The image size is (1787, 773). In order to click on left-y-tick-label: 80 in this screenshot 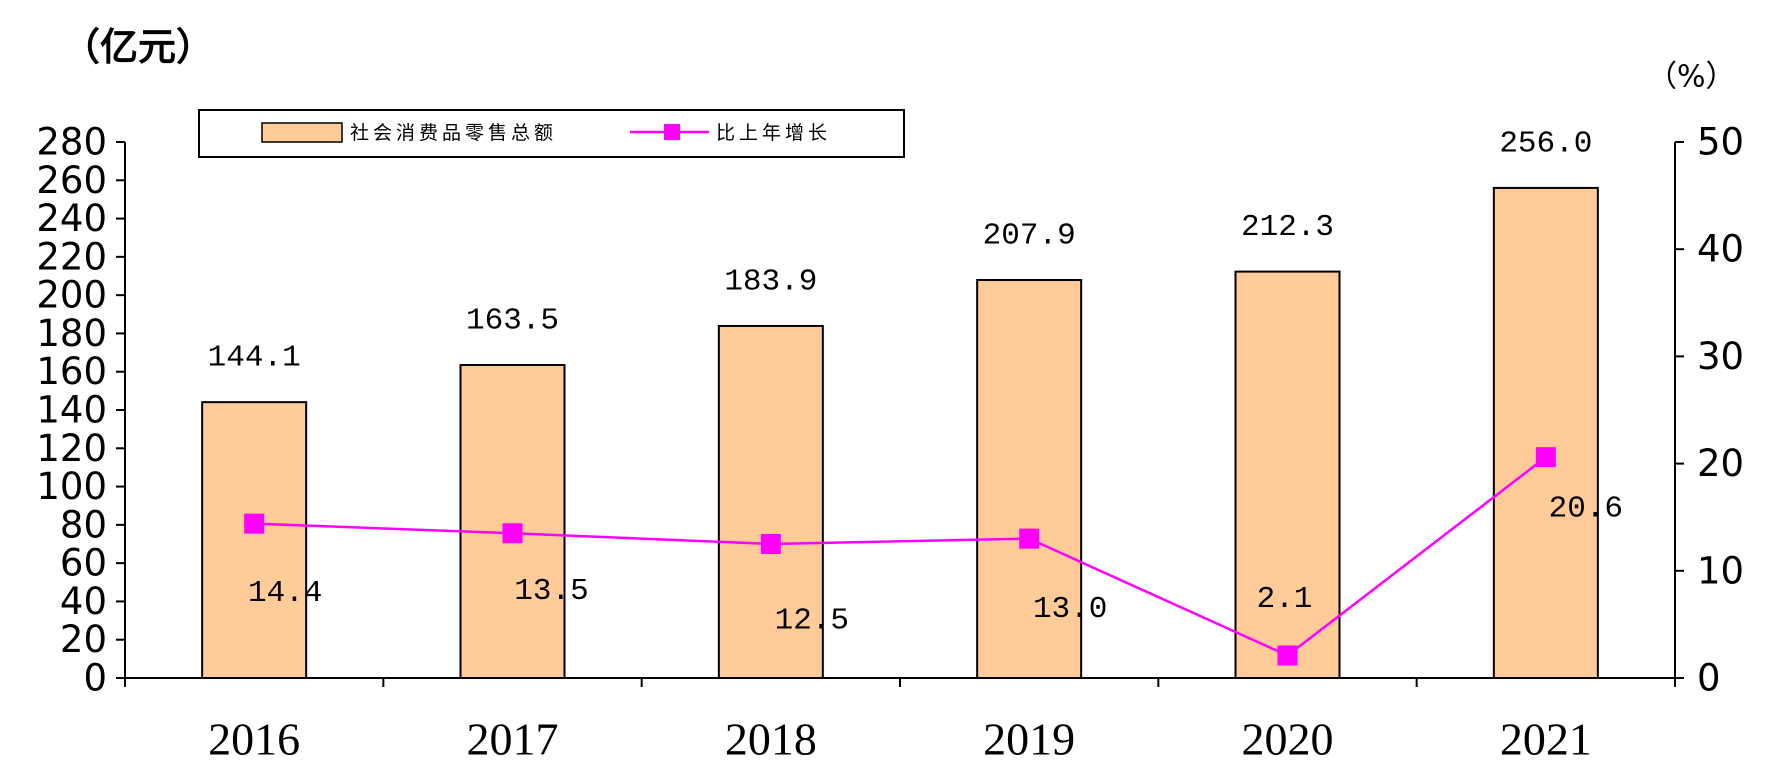, I will do `click(83, 524)`.